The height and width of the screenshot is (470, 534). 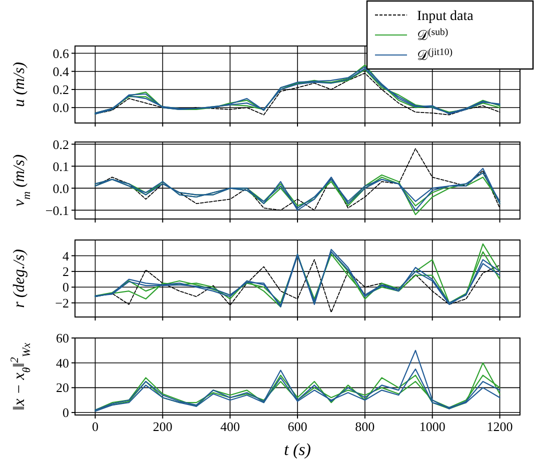 I want to click on x-tick-label: 400, so click(x=230, y=426).